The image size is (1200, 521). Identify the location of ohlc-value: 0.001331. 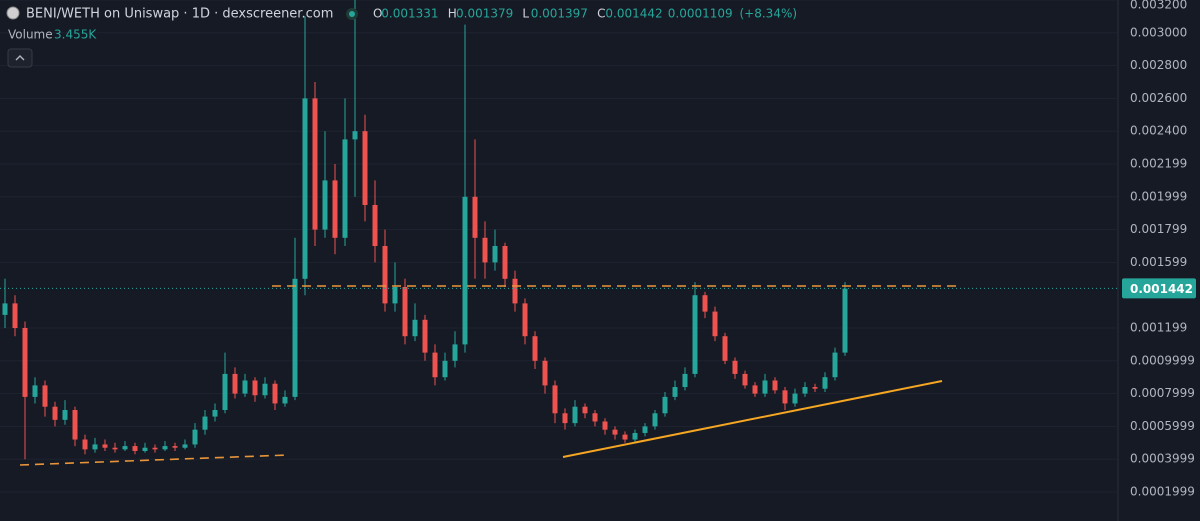
(409, 14).